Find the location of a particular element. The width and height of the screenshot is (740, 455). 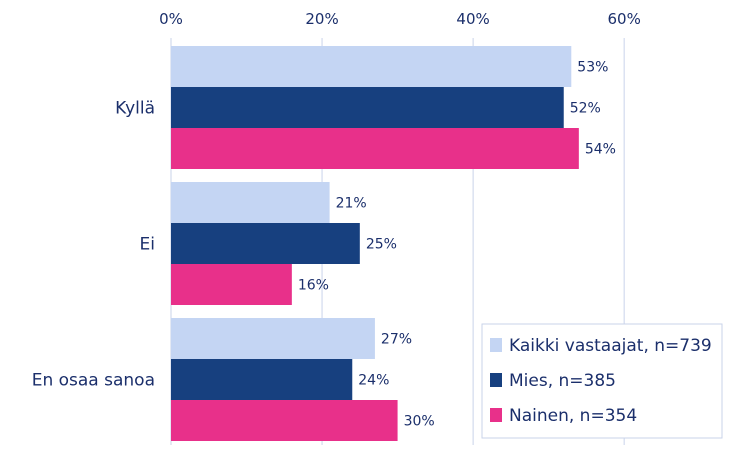

category-label: En osaa sanoa is located at coordinates (93, 381).